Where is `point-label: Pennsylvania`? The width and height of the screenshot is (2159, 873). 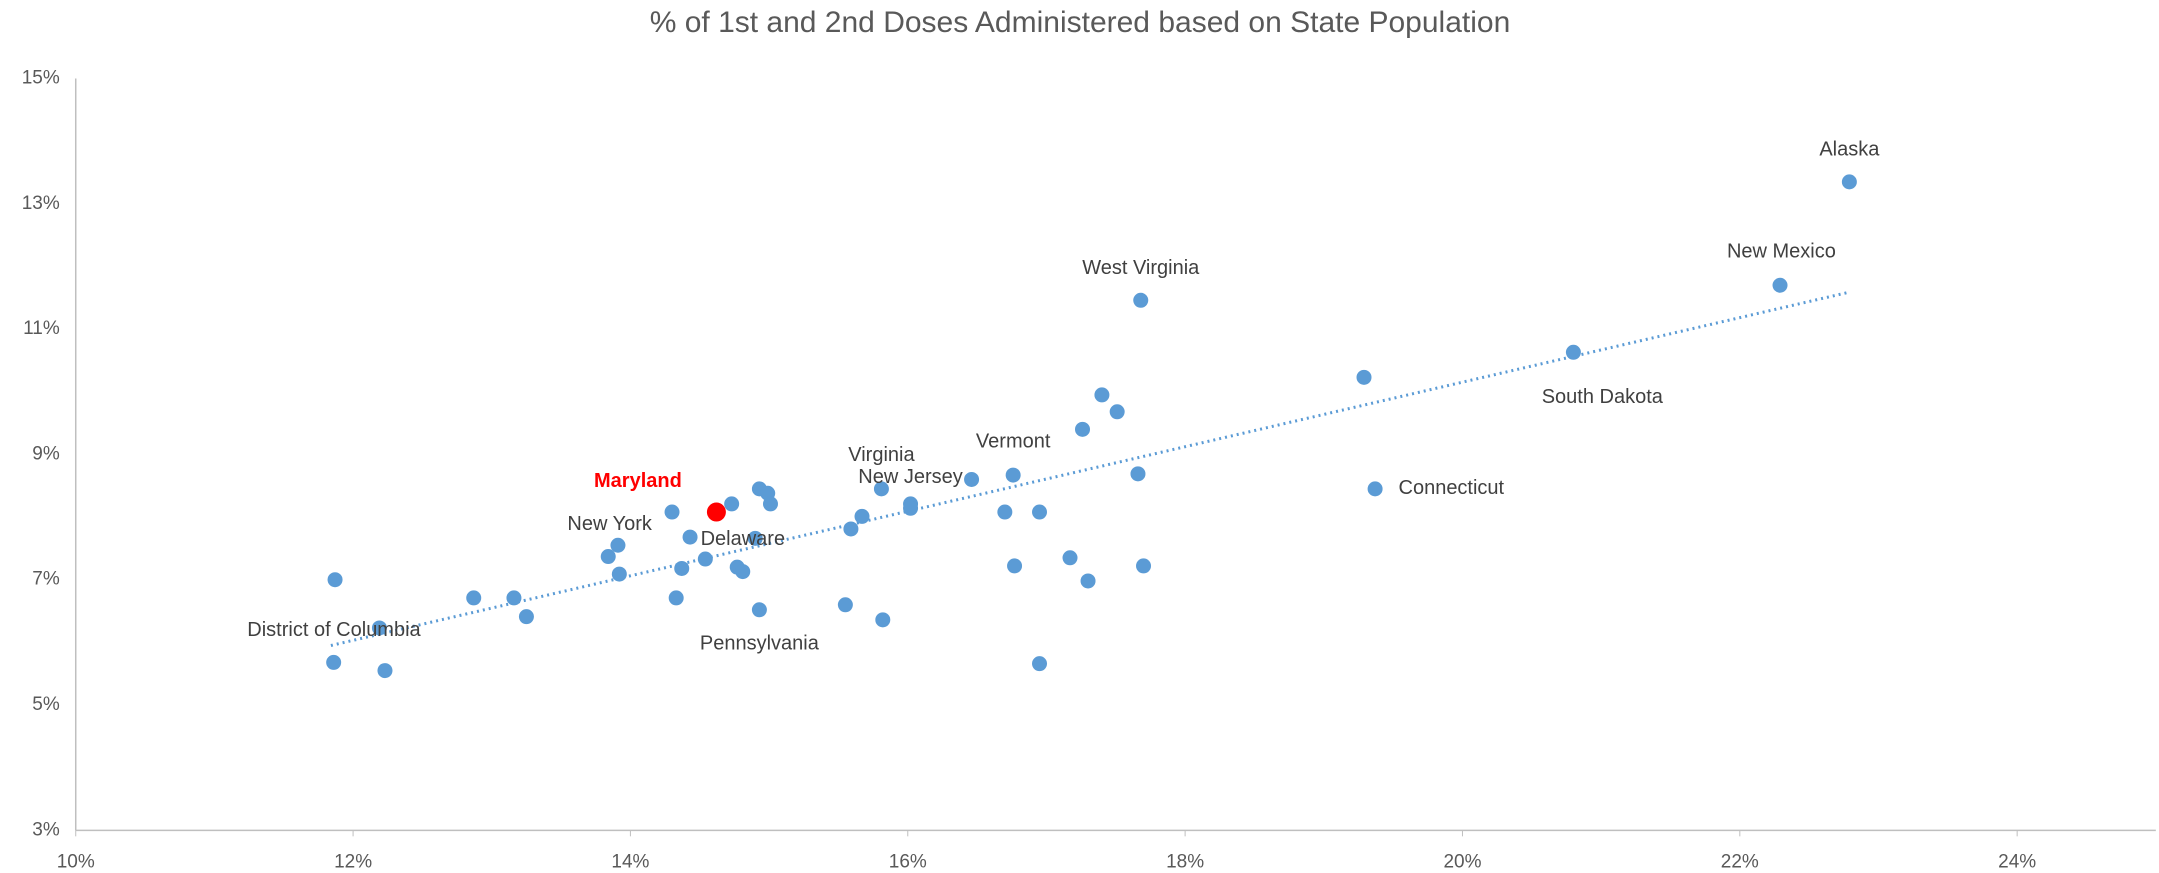 point-label: Pennsylvania is located at coordinates (760, 643).